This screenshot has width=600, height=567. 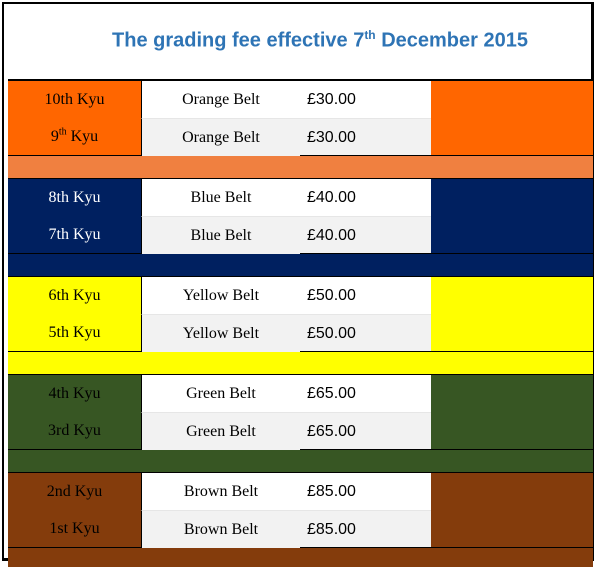 I want to click on table-row: 6th Kyu Yellow Belt £50.00, so click(x=300, y=295).